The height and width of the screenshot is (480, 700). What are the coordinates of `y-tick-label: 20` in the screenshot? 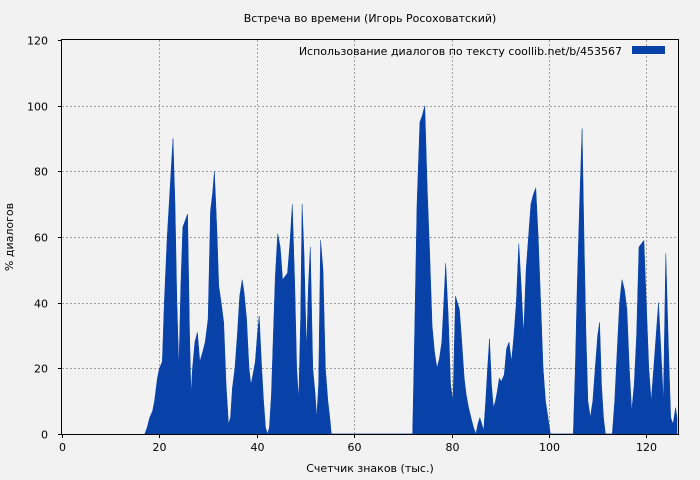 It's located at (41, 369).